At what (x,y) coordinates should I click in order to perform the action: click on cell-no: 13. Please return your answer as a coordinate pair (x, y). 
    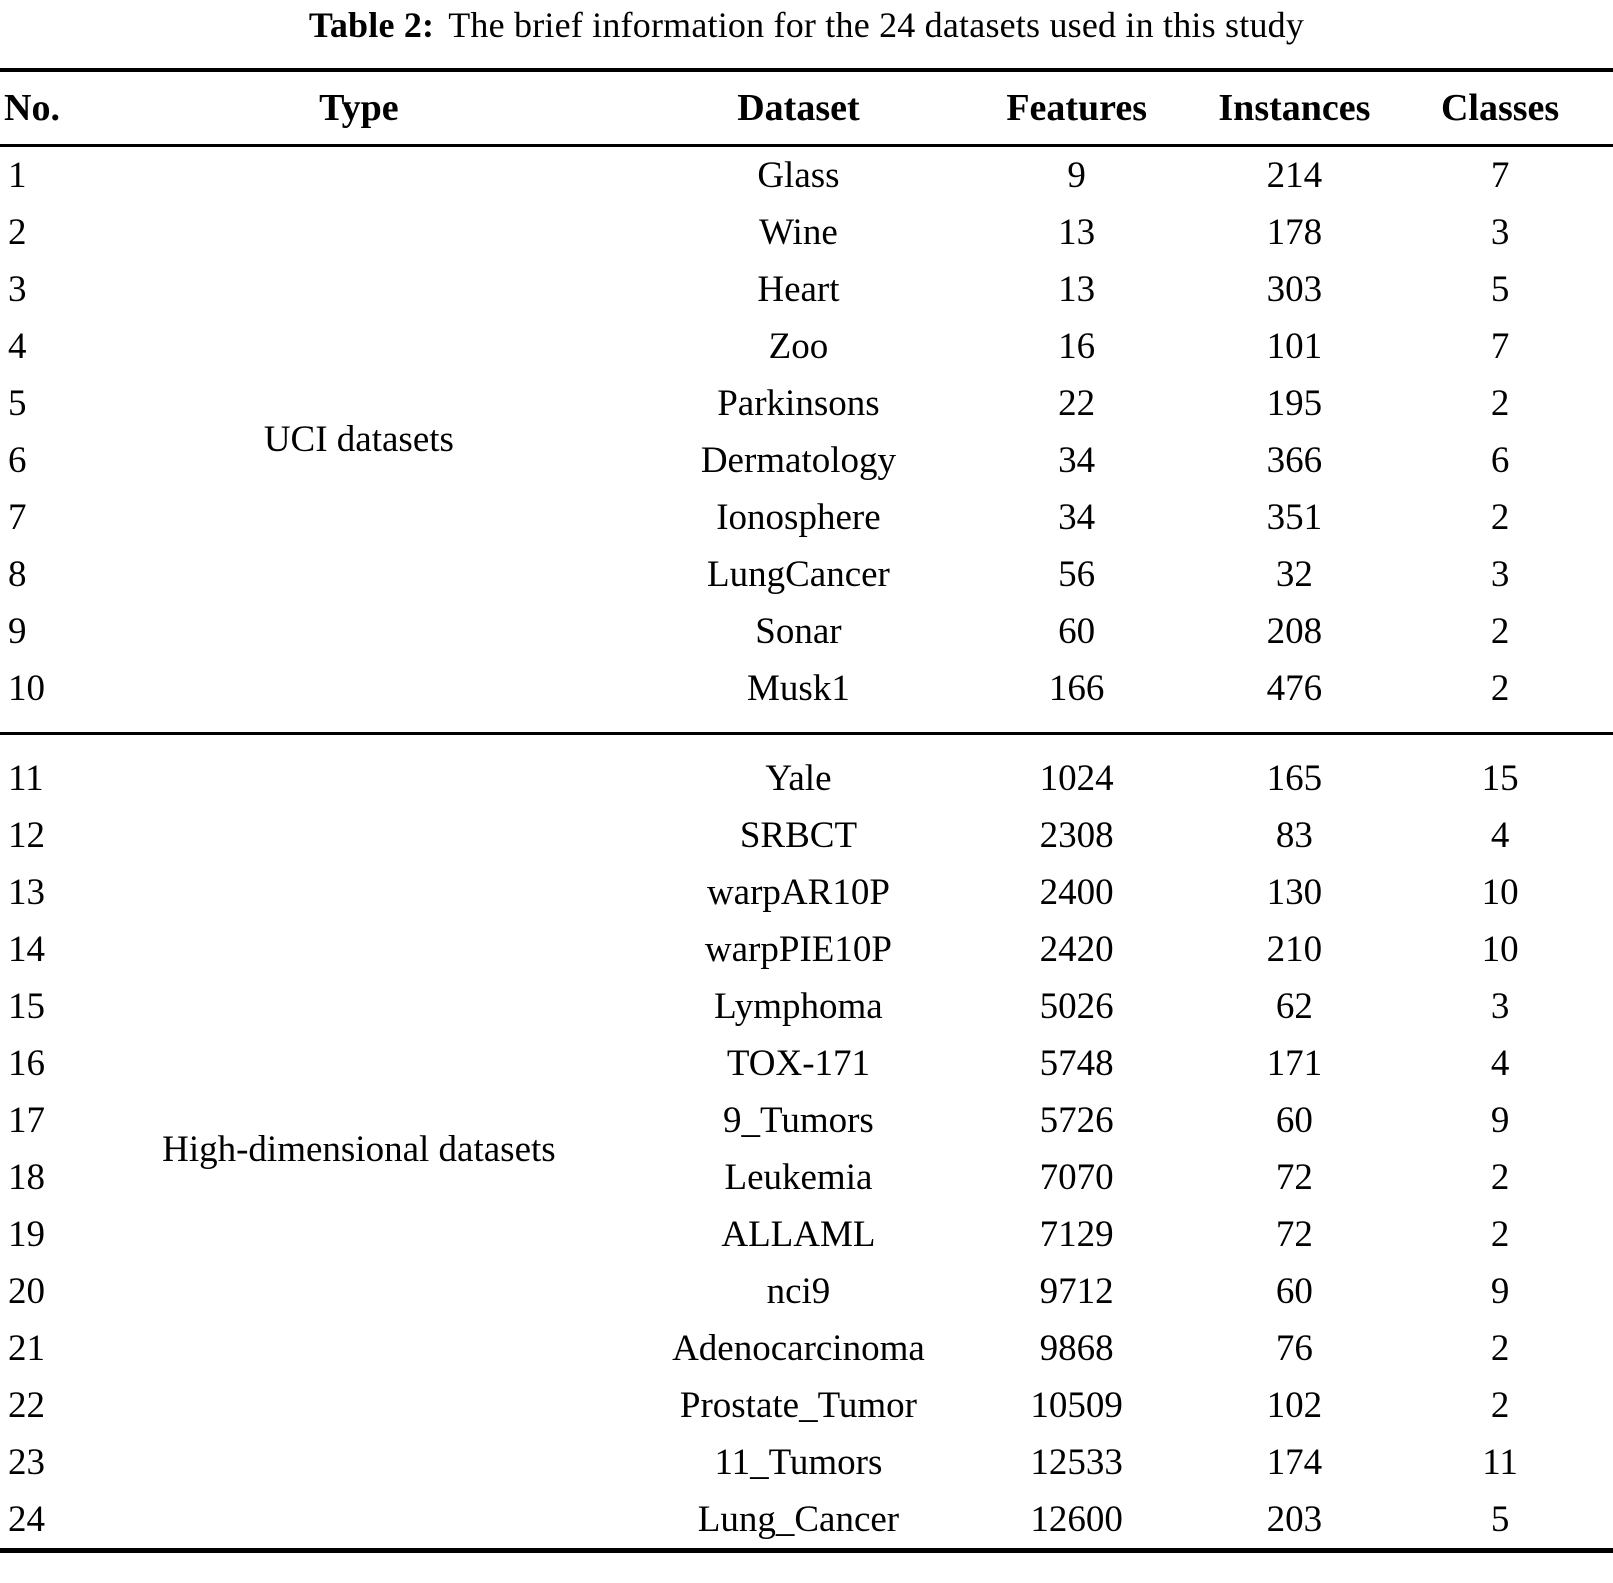
    Looking at the image, I should click on (26, 893).